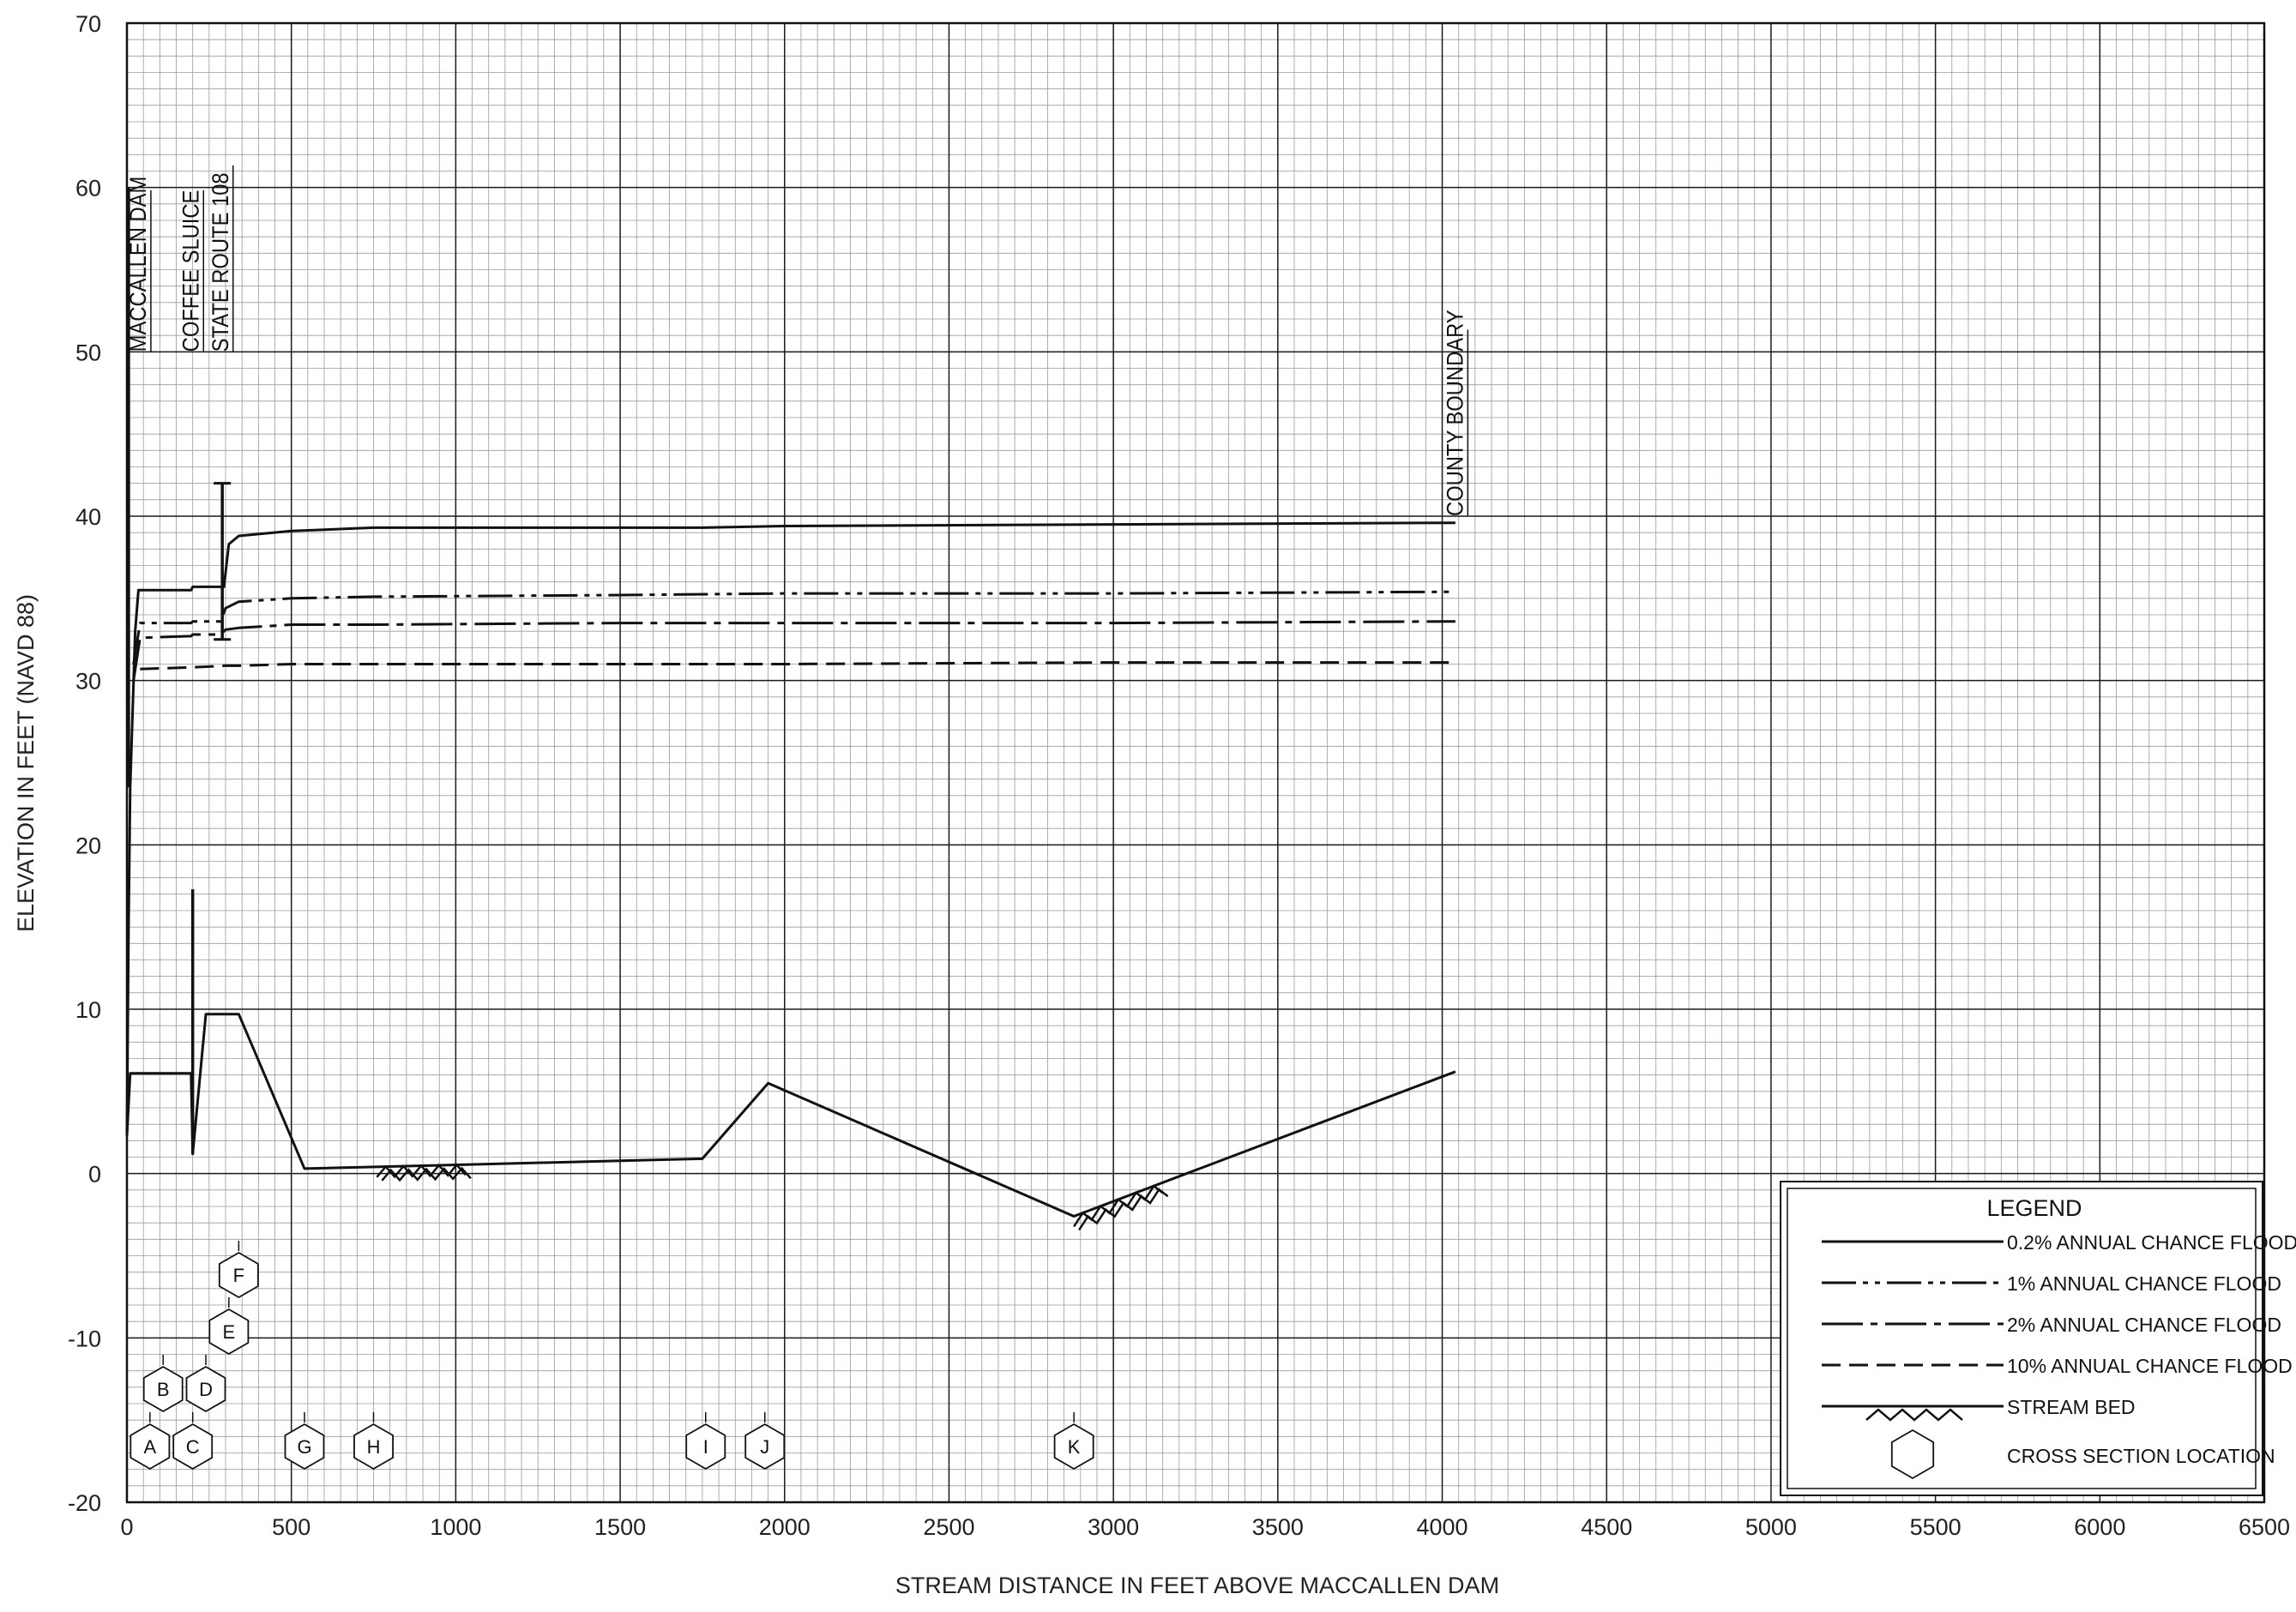  I want to click on x-tick-label: 5500, so click(1936, 1527).